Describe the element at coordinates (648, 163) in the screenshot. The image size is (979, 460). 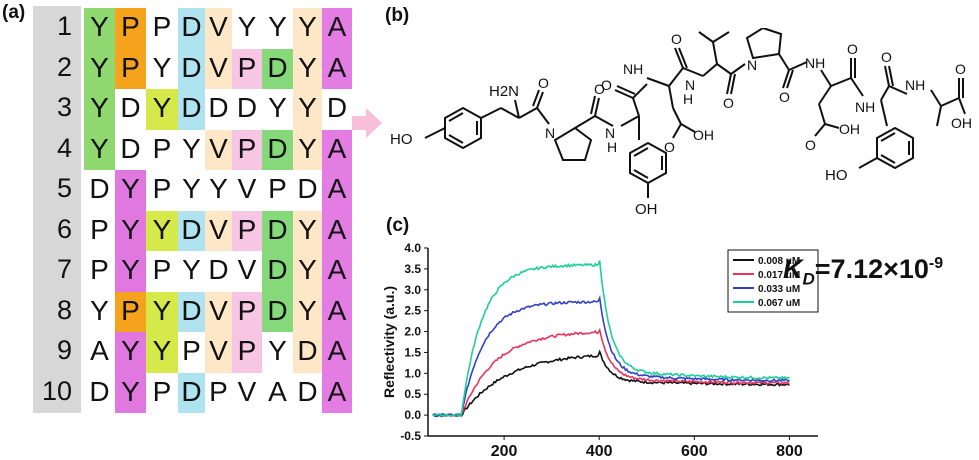
I see `tyr2-ring` at that location.